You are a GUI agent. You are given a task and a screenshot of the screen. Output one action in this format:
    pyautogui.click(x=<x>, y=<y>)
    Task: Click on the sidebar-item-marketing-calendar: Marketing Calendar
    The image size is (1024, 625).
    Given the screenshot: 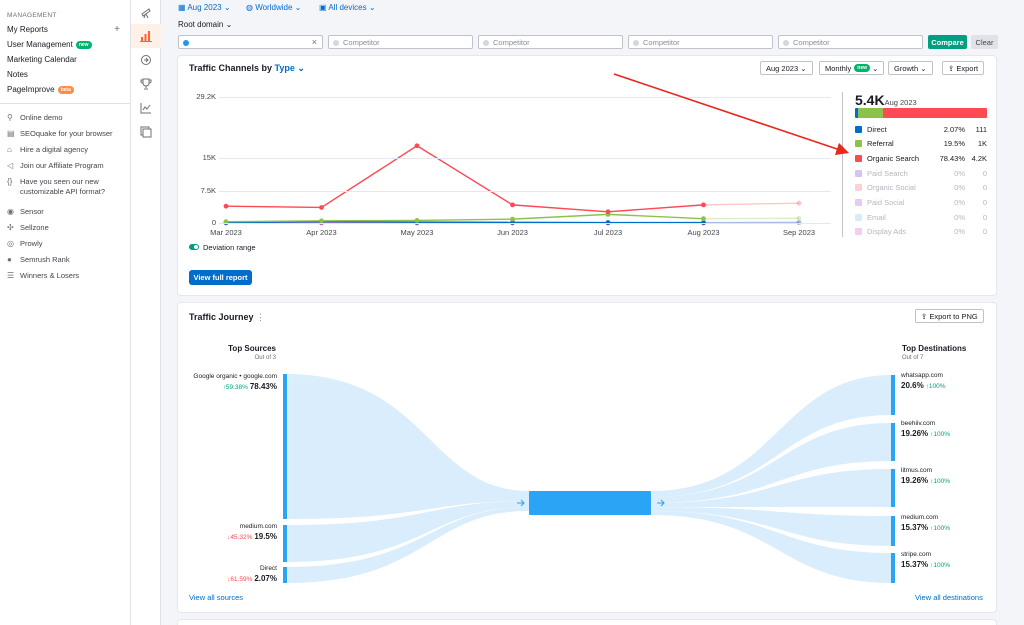 What is the action you would take?
    pyautogui.click(x=65, y=59)
    